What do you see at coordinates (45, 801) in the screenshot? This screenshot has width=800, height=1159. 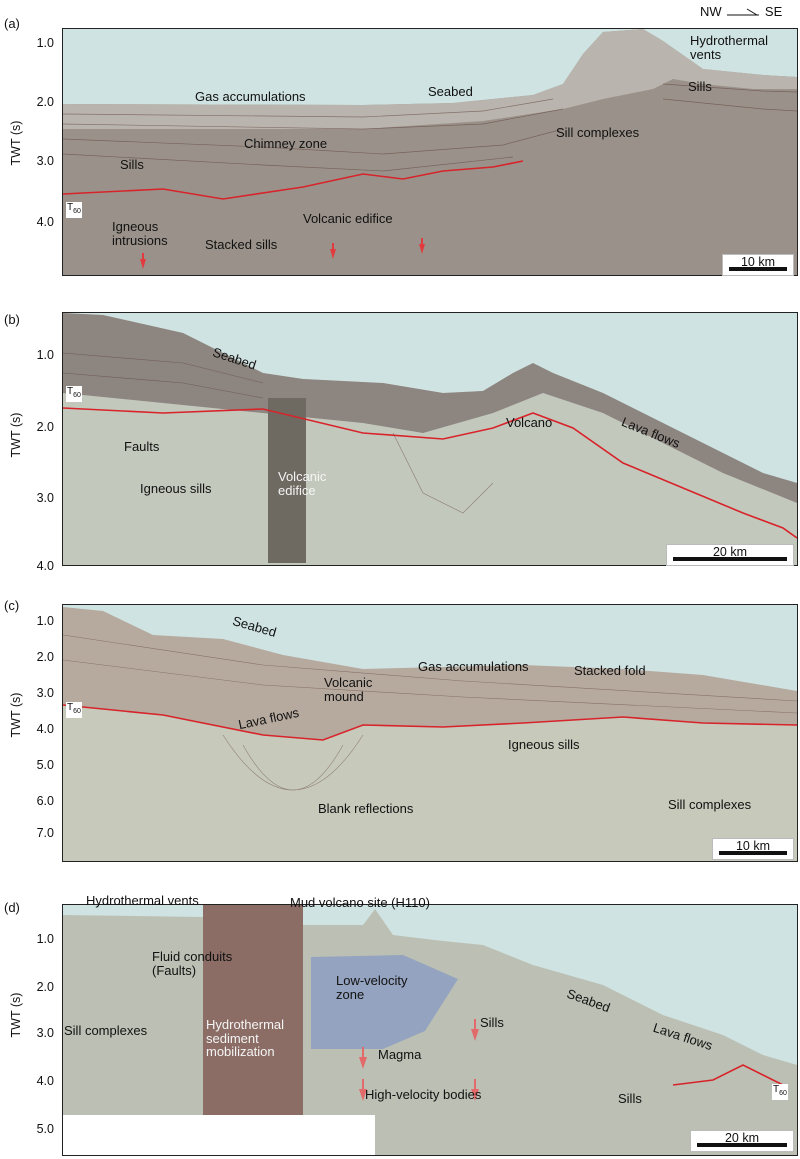 I see `y-tick: 6.0` at bounding box center [45, 801].